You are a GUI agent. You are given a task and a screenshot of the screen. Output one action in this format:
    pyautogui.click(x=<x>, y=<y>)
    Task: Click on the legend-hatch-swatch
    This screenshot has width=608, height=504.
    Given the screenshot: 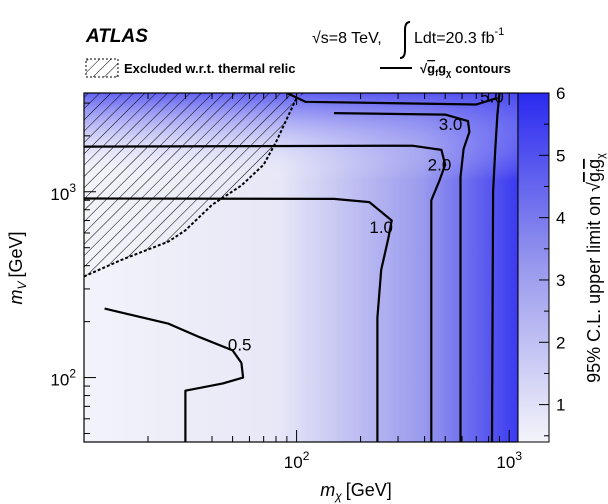 What is the action you would take?
    pyautogui.click(x=102, y=68)
    